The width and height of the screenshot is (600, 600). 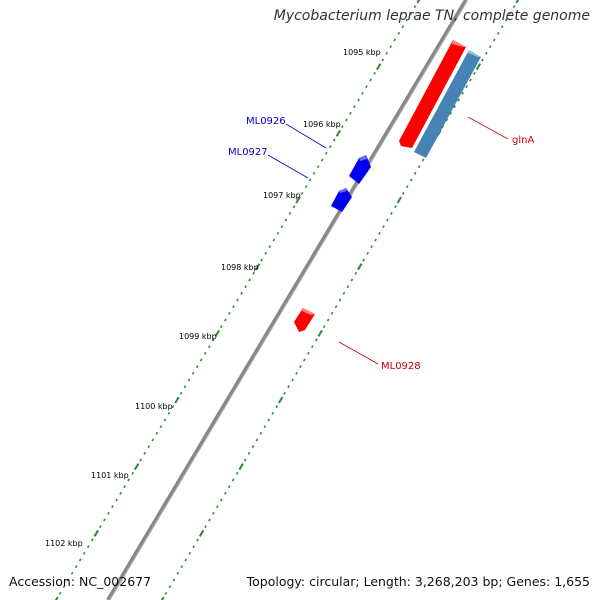 I want to click on gene-label-ML0926: ML0926, so click(x=266, y=121).